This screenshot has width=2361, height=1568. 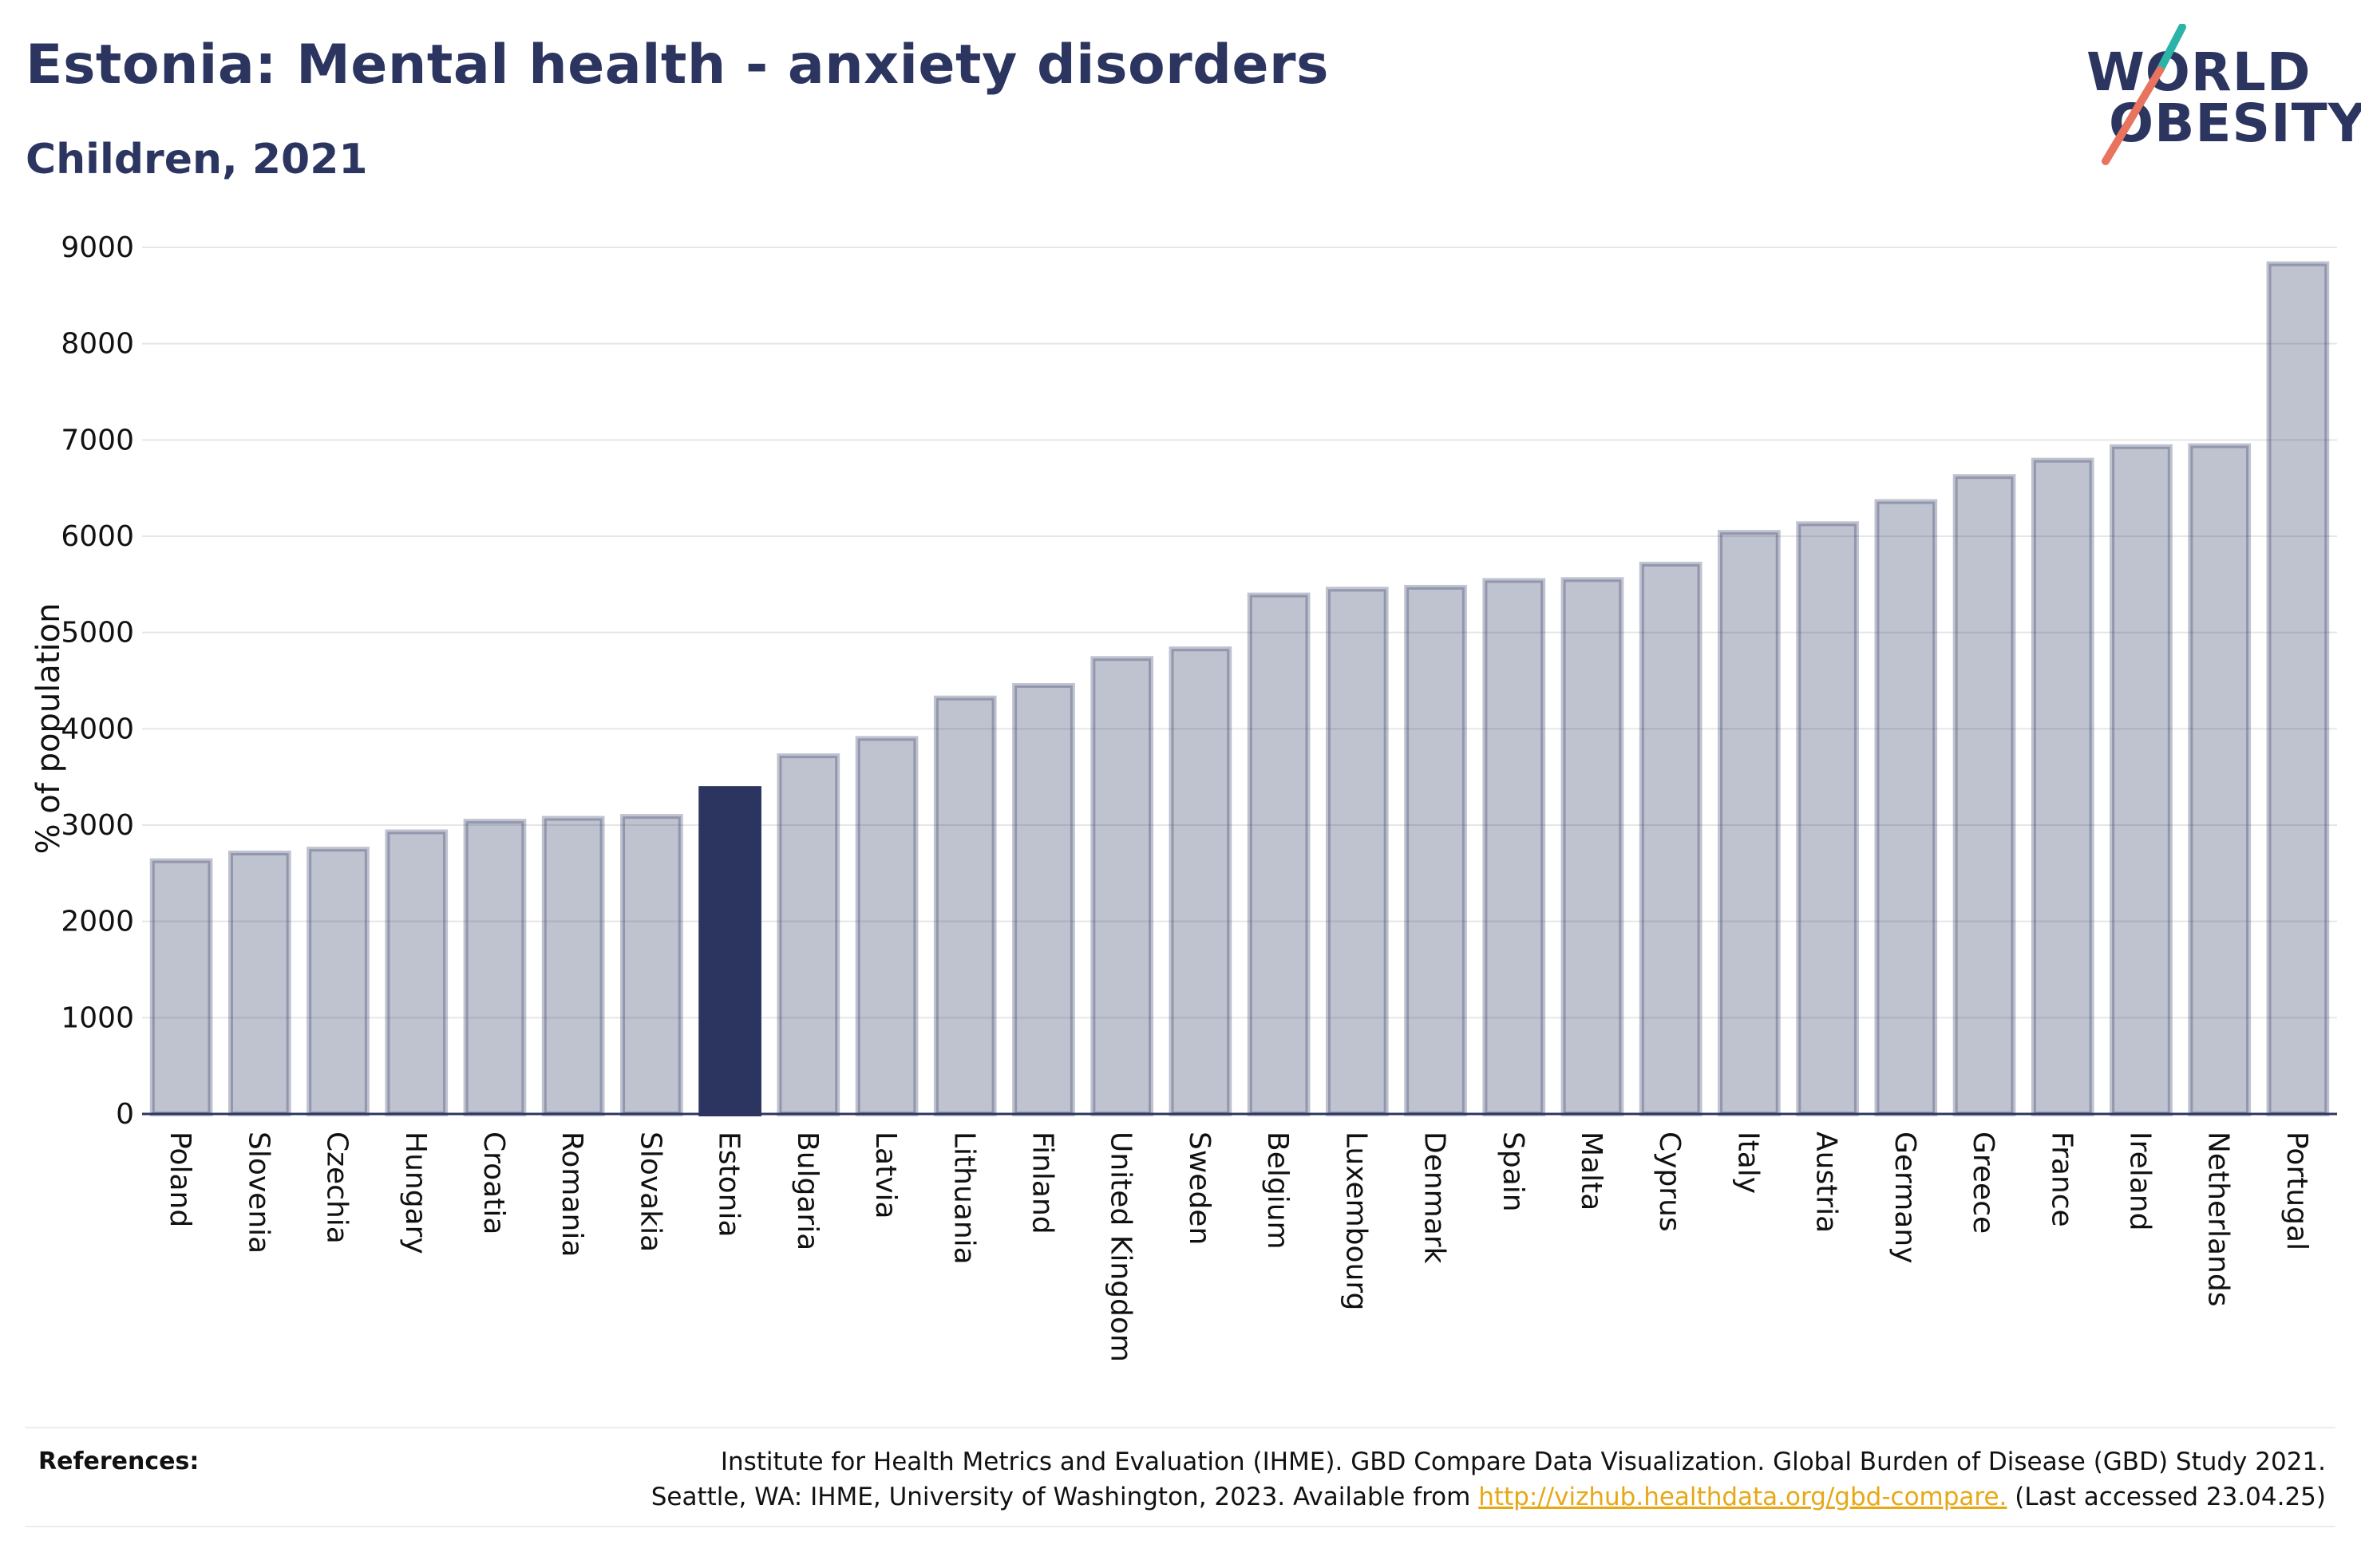 What do you see at coordinates (119, 1461) in the screenshot?
I see `references-label: References:` at bounding box center [119, 1461].